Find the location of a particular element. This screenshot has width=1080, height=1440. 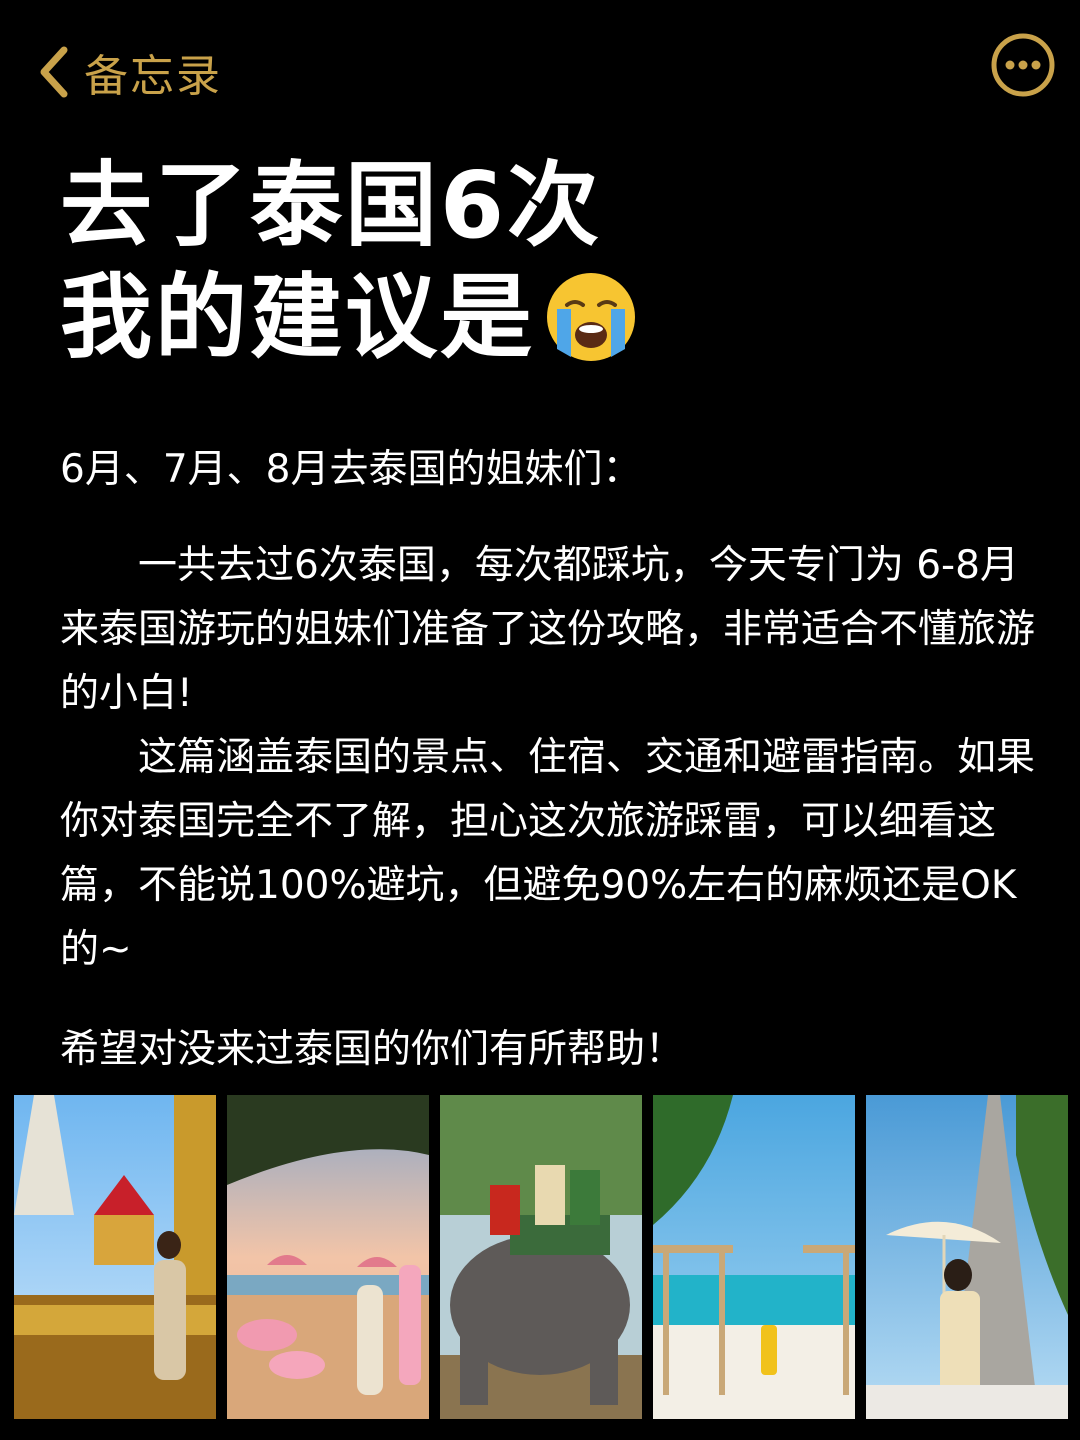

more-horizontal-circle-icon is located at coordinates (1023, 65).